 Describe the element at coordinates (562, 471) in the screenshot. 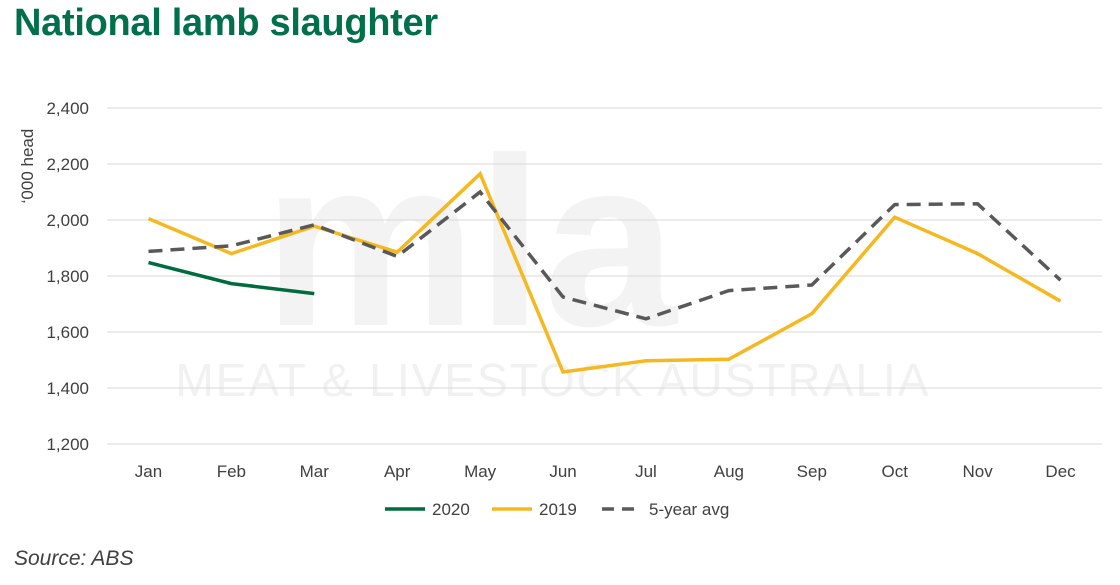

I see `x-tick-label: Jun` at that location.